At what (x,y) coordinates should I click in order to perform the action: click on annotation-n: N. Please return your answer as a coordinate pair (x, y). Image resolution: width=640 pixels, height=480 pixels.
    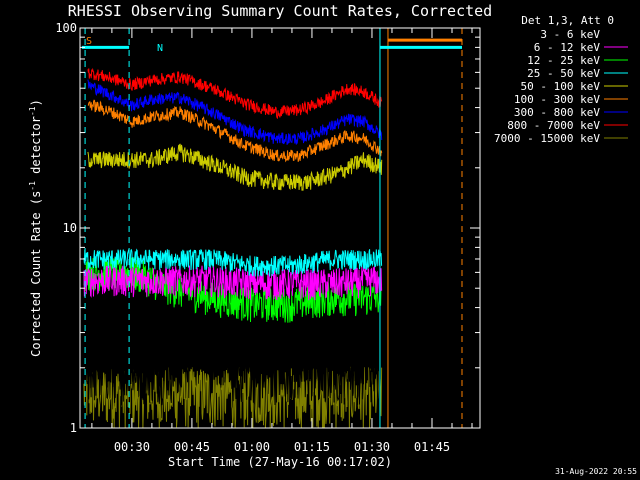
    Looking at the image, I should click on (160, 48).